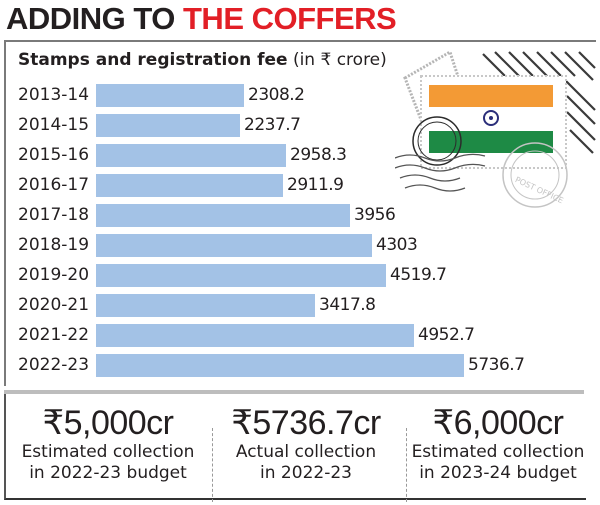 This screenshot has height=505, width=600. What do you see at coordinates (54, 155) in the screenshot?
I see `category-label: 2015-16` at bounding box center [54, 155].